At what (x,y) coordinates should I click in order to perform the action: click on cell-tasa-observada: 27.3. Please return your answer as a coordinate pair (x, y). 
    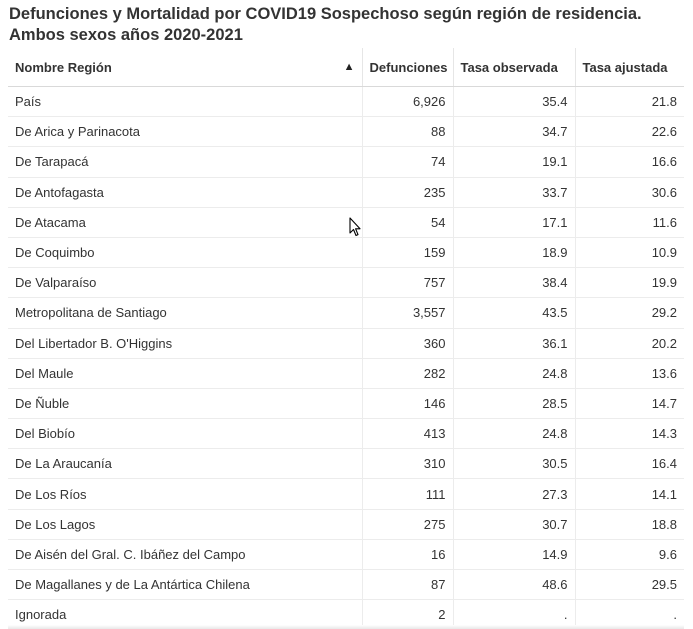
    Looking at the image, I should click on (514, 494).